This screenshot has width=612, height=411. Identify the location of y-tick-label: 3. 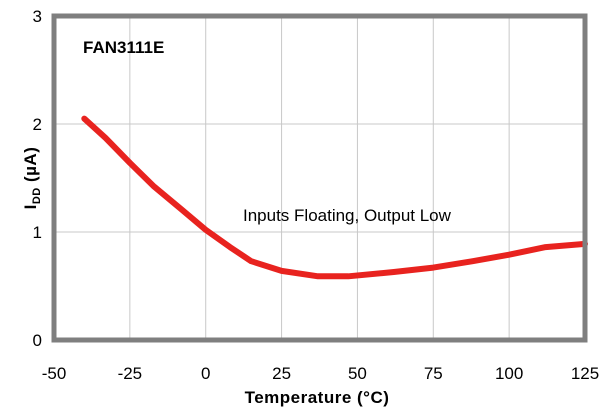
(37, 16).